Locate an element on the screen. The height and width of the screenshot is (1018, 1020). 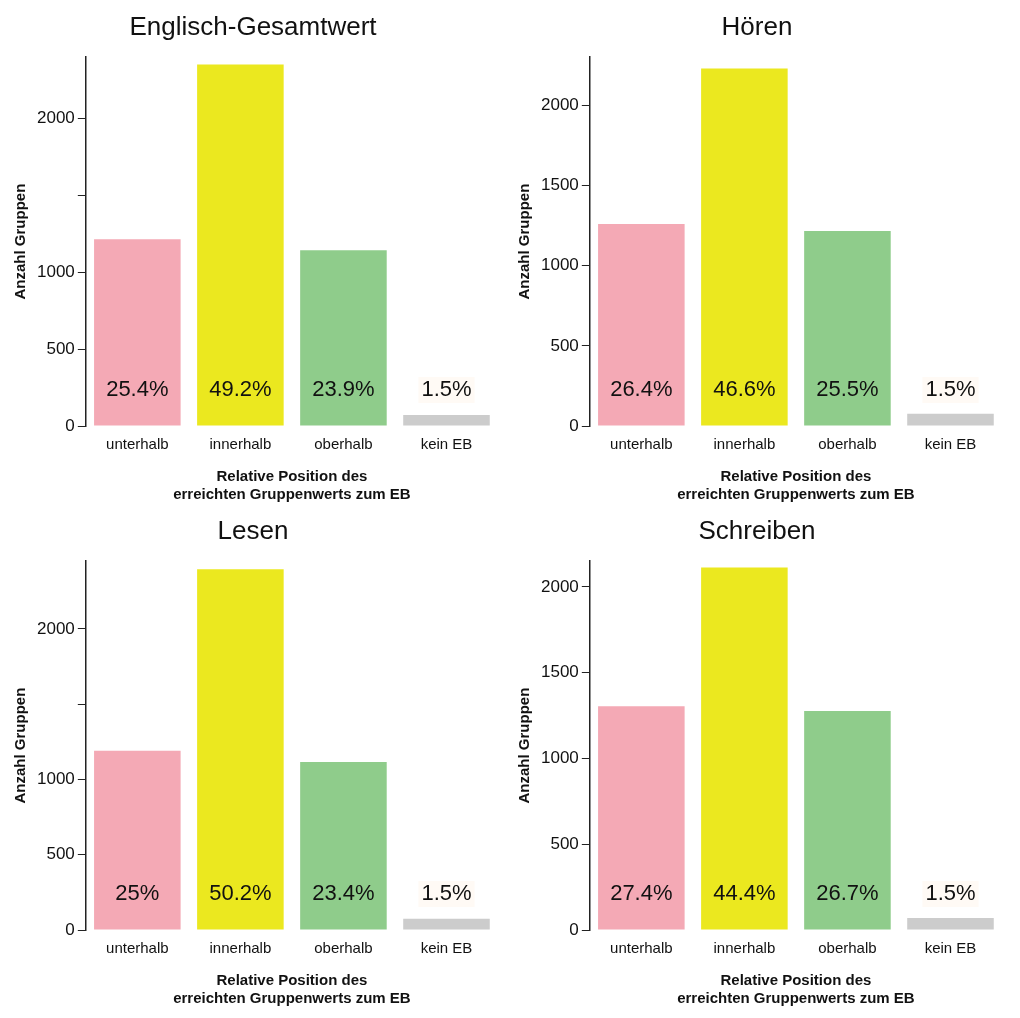
annotation: 25% is located at coordinates (137, 893).